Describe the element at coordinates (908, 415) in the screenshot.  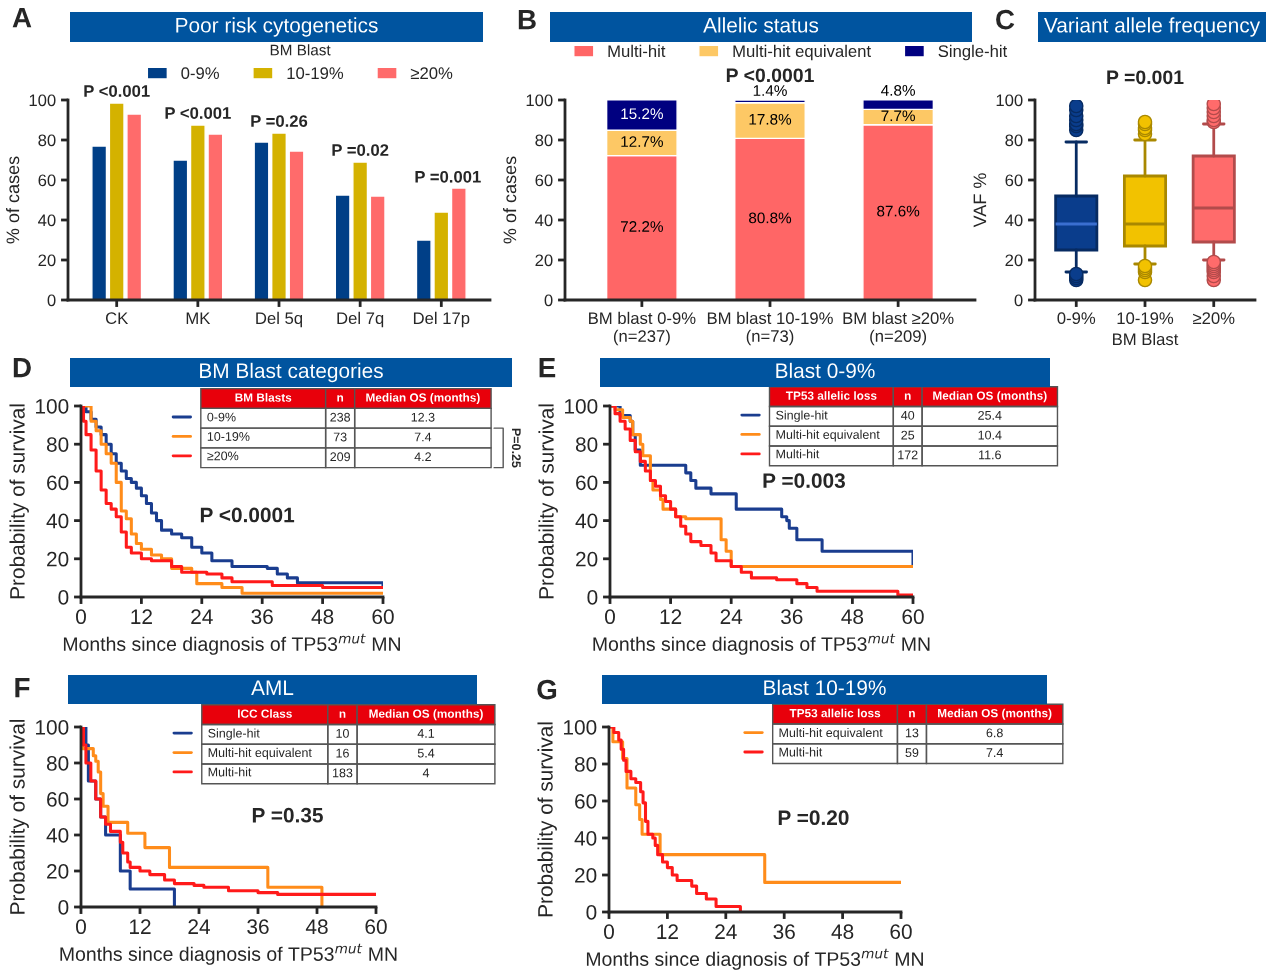
I see `annotation: 40` at that location.